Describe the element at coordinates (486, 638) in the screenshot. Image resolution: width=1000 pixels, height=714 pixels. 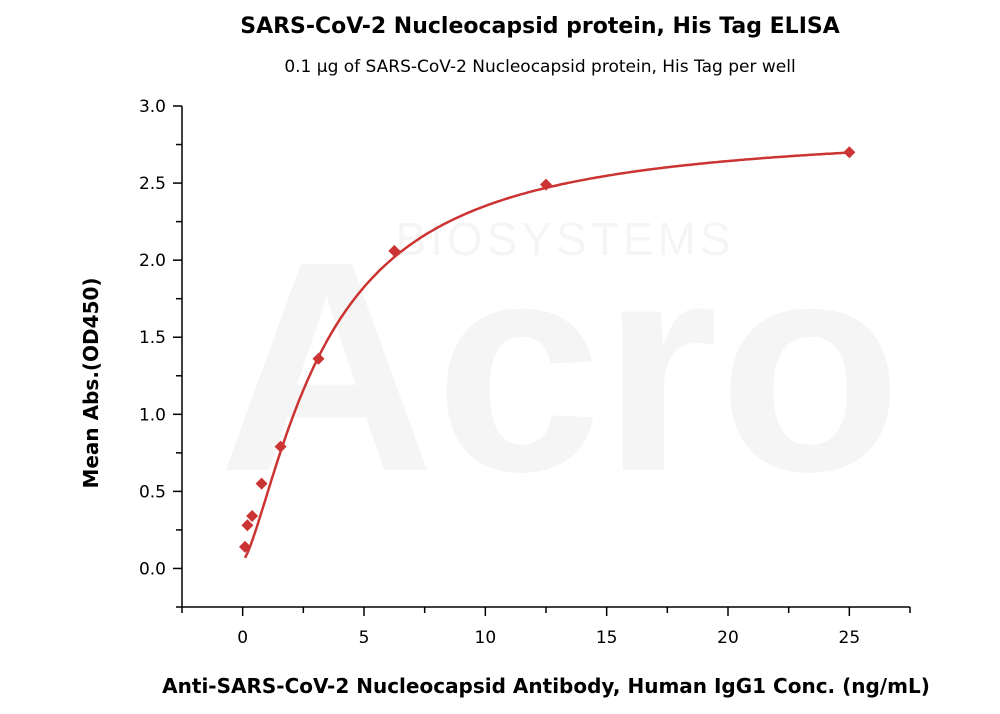
I see `x-tick-label: 10` at that location.